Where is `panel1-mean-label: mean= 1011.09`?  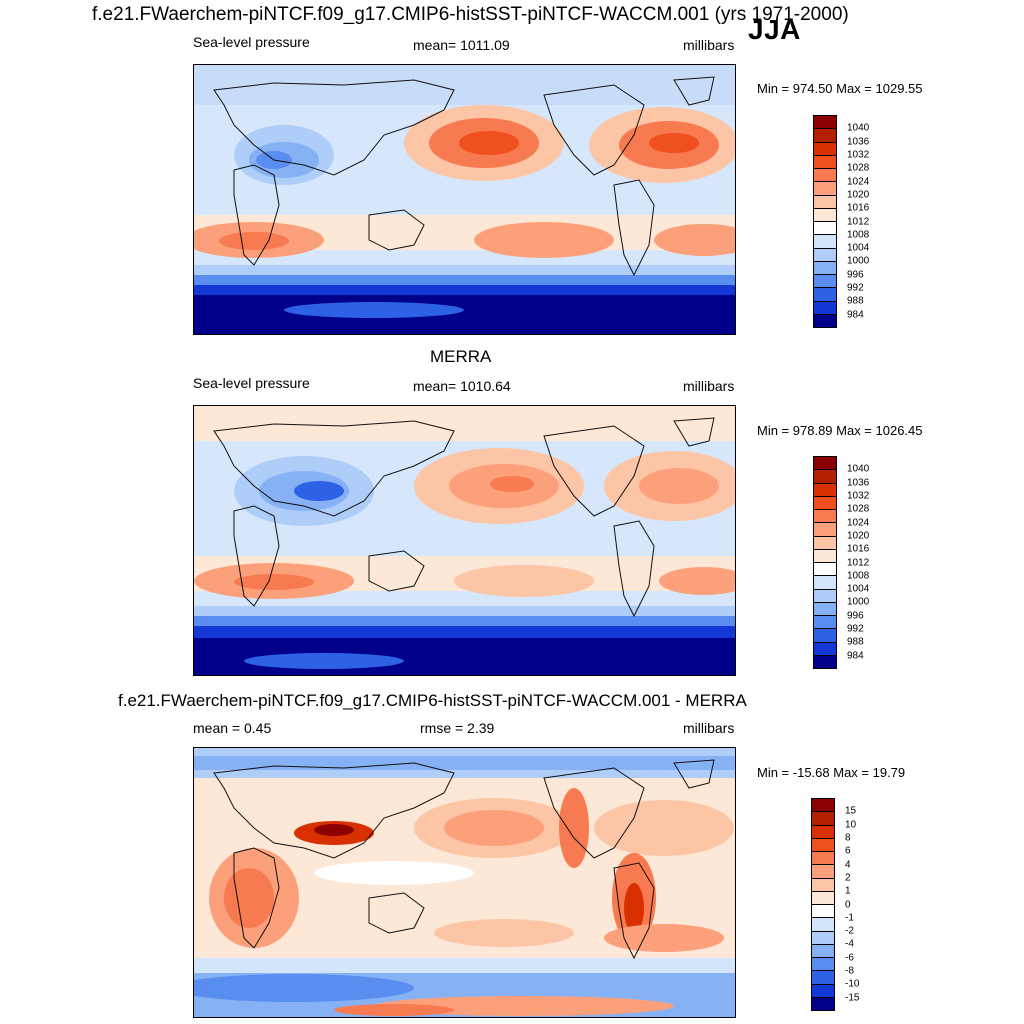 panel1-mean-label: mean= 1011.09 is located at coordinates (461, 45).